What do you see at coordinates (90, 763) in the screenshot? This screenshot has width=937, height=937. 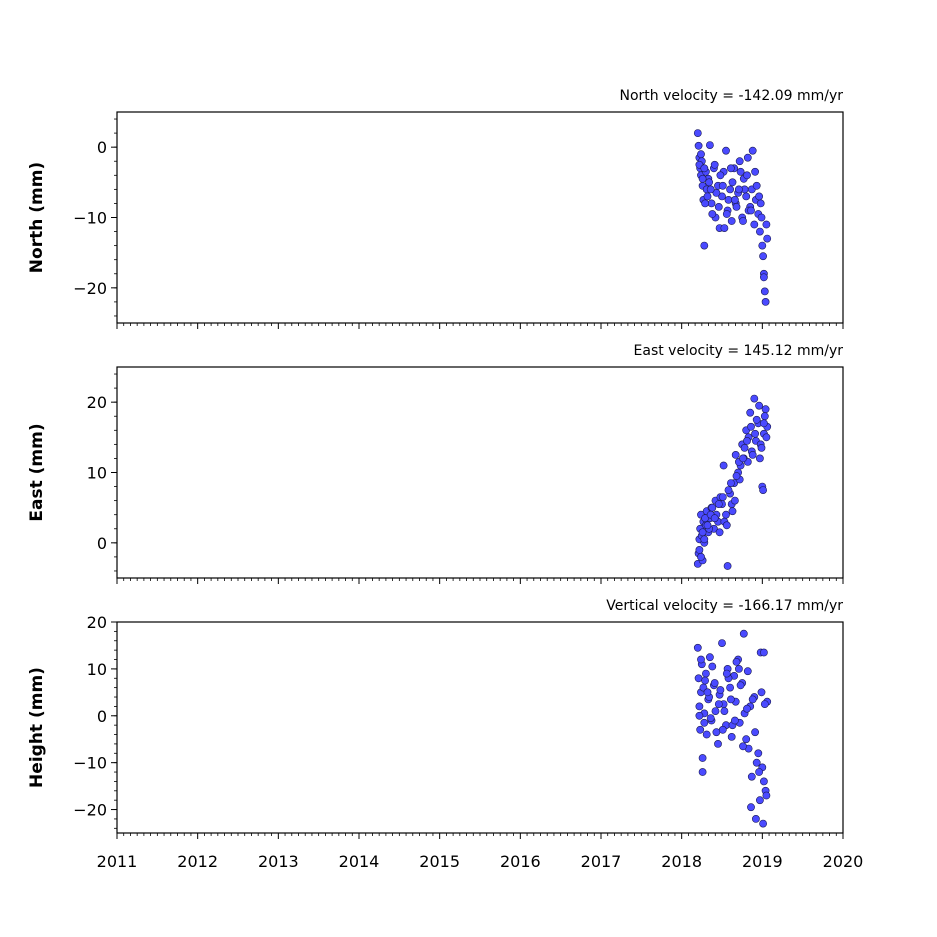 I see `height-y-tick-label: −10` at bounding box center [90, 763].